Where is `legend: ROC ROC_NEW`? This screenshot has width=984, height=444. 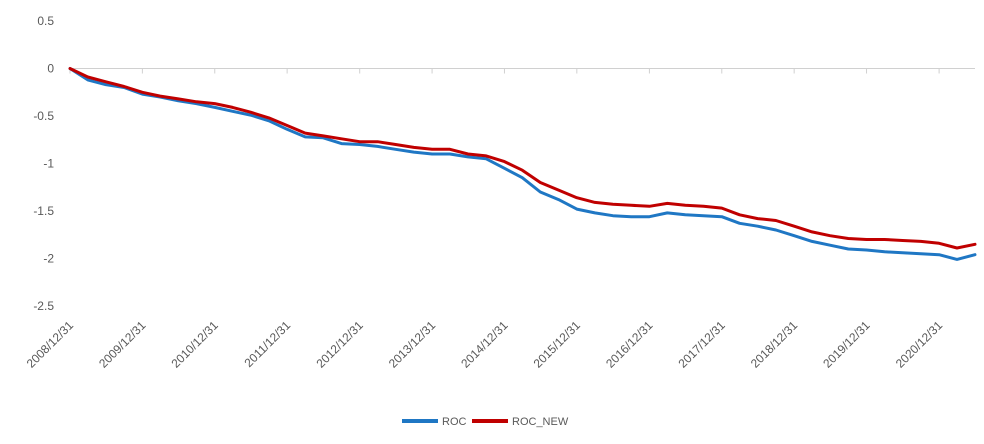 legend: ROC ROC_NEW is located at coordinates (485, 422).